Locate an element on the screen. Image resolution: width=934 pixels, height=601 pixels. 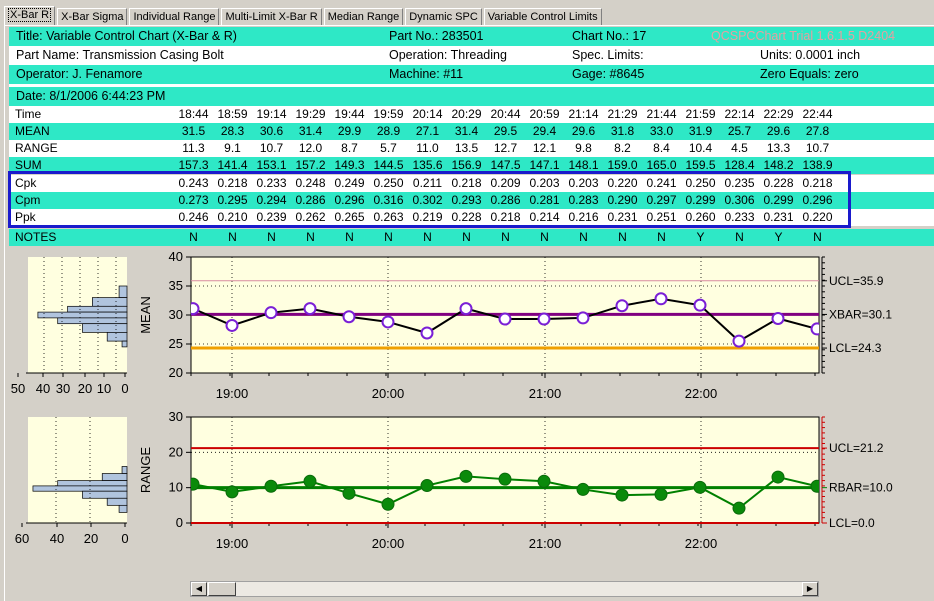
cpk-row-cell: 0.218 is located at coordinates (466, 183).